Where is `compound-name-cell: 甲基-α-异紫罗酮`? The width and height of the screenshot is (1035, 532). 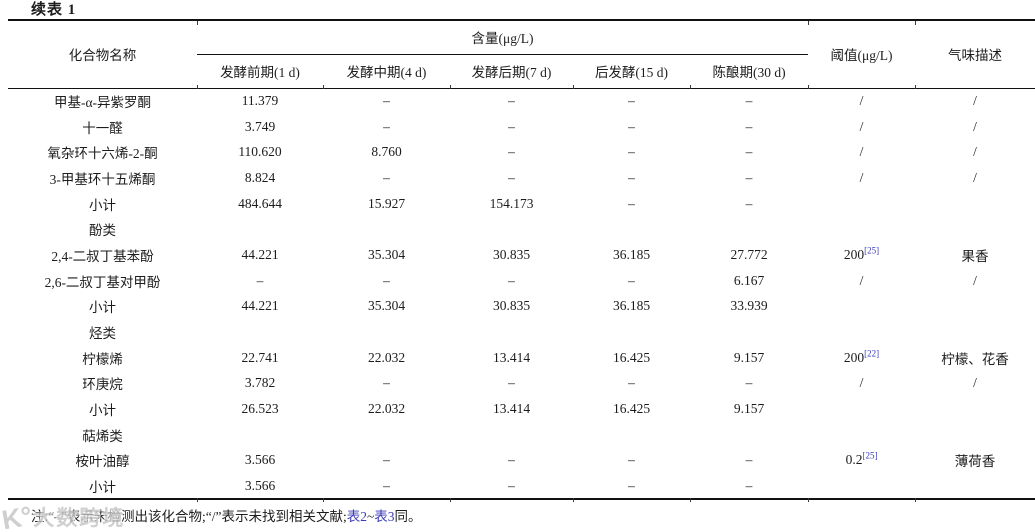
compound-name-cell: 甲基-α-异紫罗酮 is located at coordinates (102, 103).